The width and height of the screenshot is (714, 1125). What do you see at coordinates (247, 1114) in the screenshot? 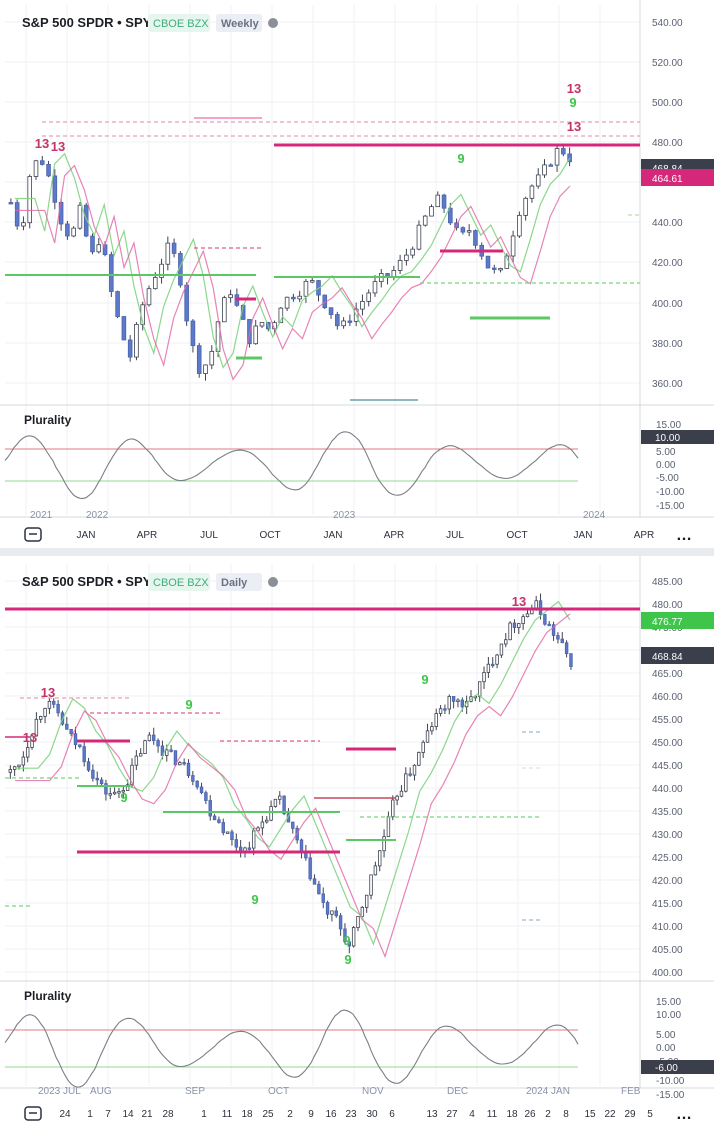
I see `x-axis-label: 18` at bounding box center [247, 1114].